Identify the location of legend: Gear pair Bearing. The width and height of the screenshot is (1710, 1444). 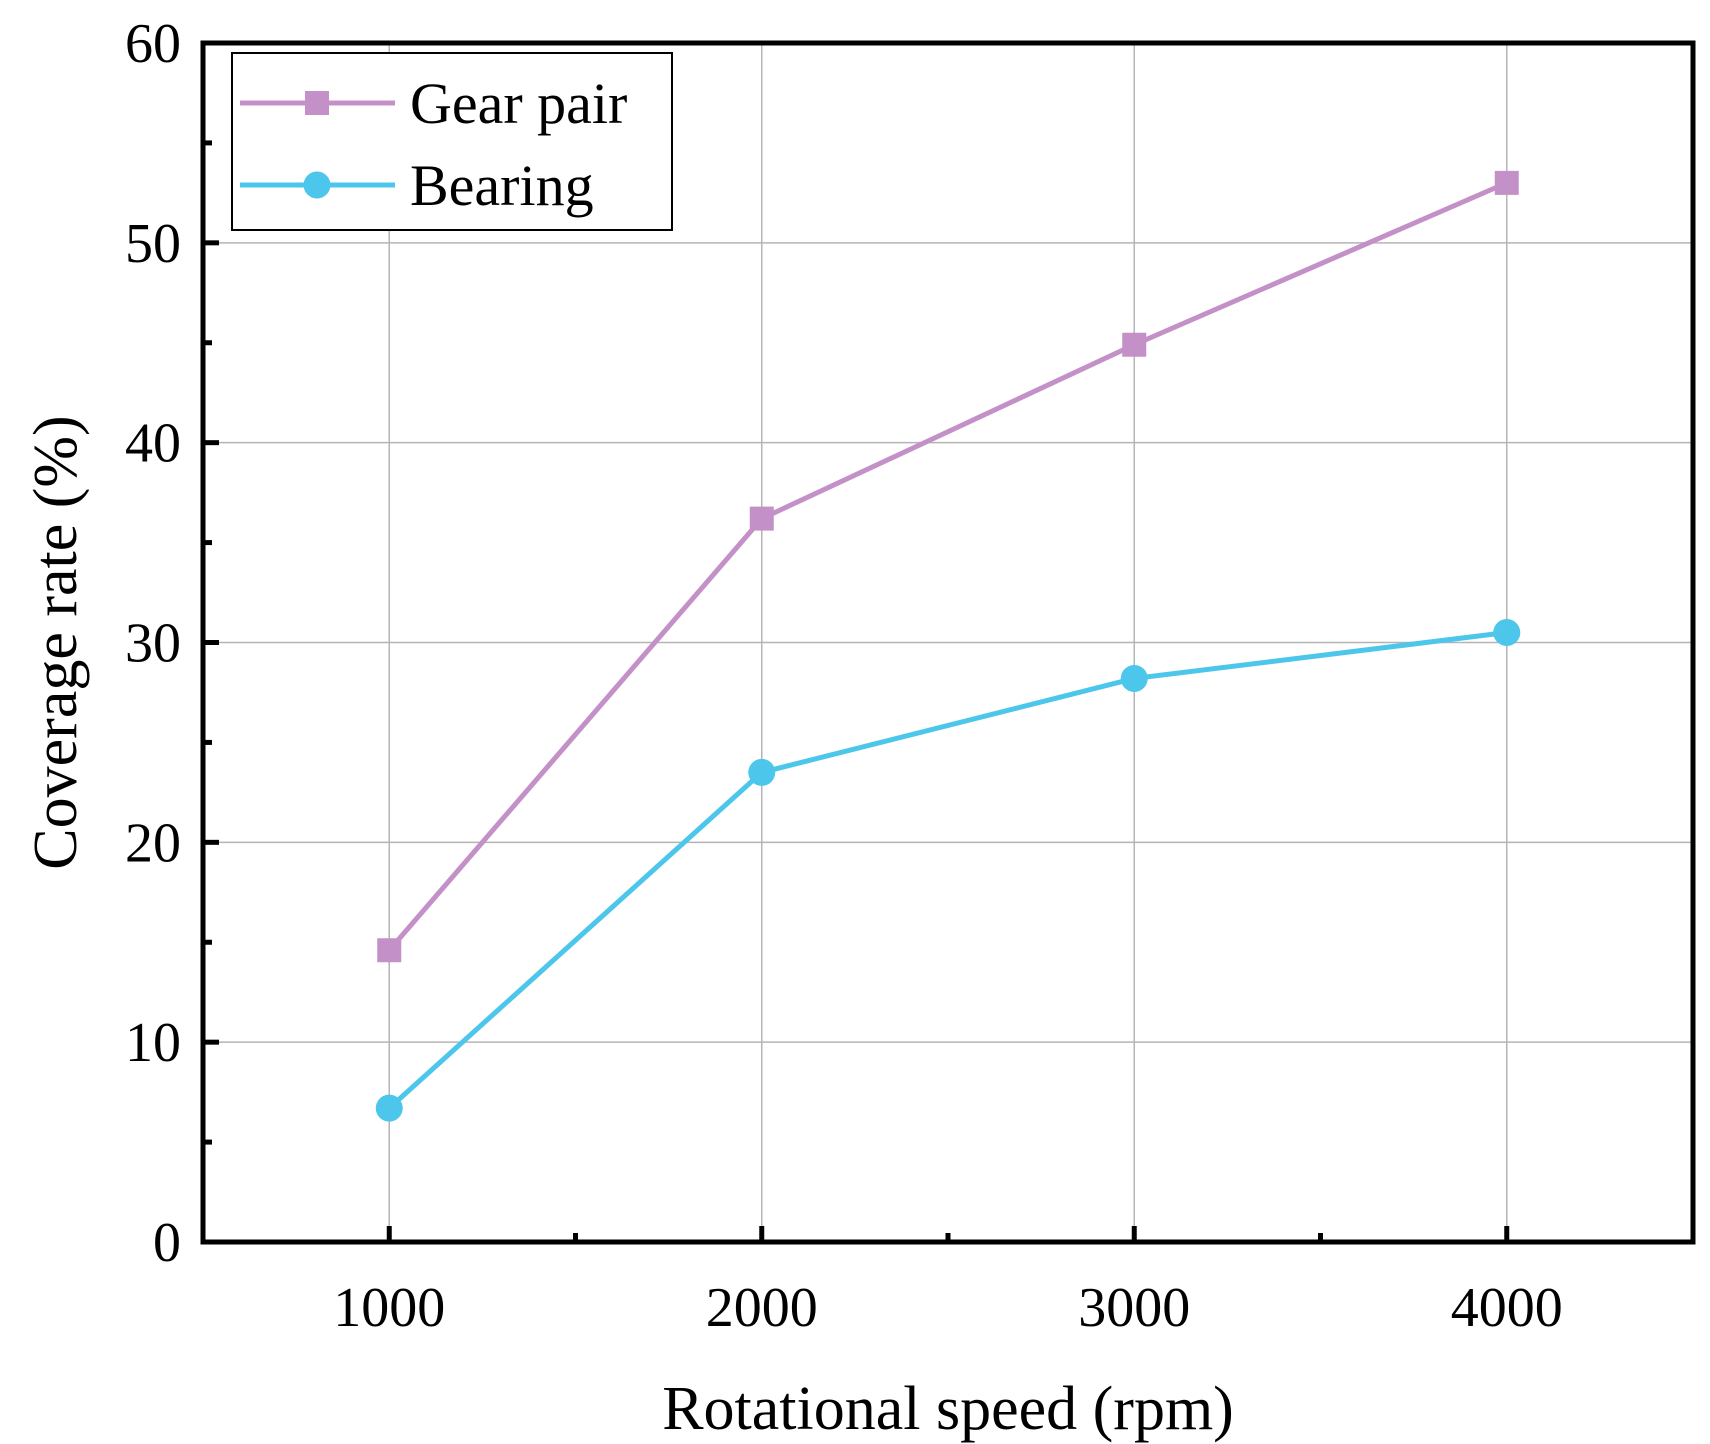
(452, 141).